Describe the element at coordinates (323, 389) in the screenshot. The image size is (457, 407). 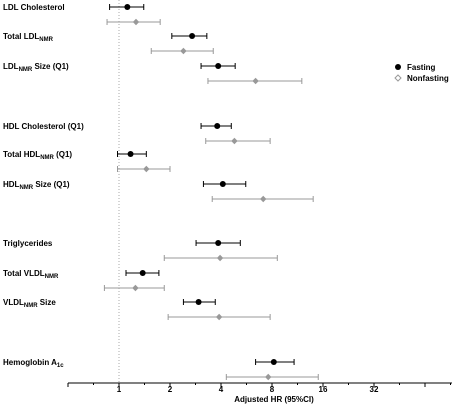
I see `x-tick-label: 16` at that location.